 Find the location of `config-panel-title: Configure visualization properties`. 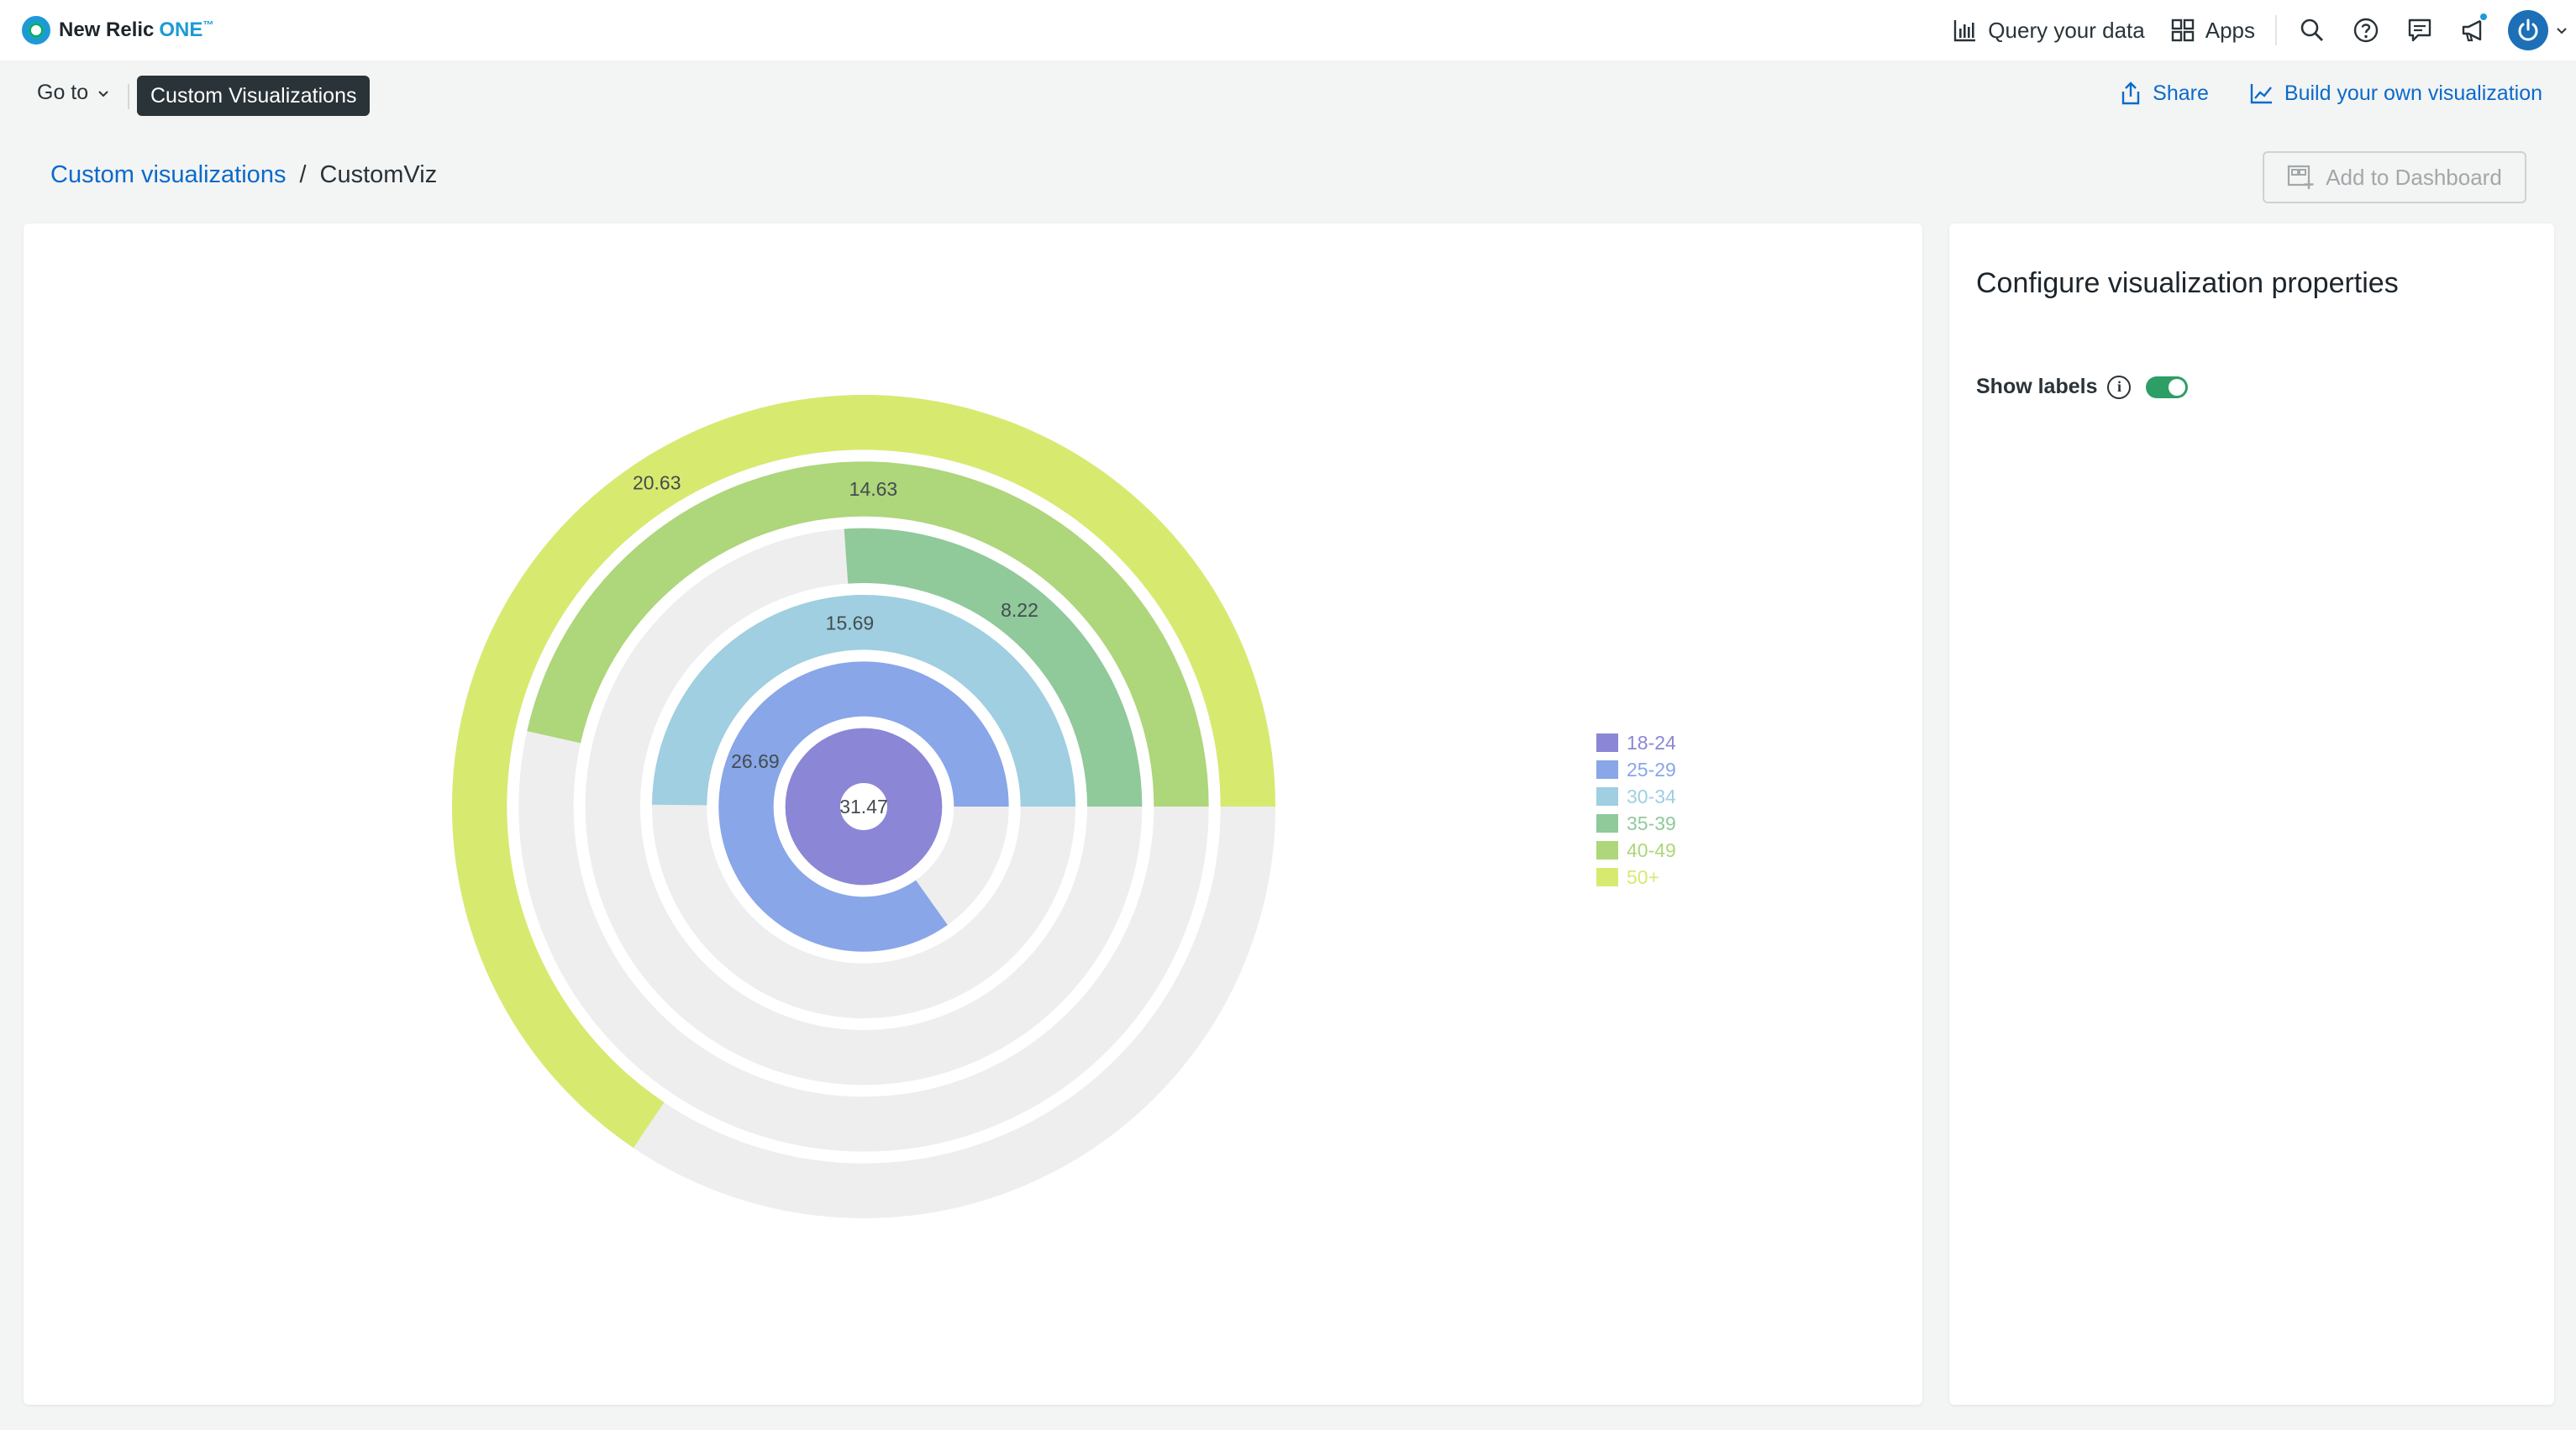

config-panel-title: Configure visualization properties is located at coordinates (2187, 283).